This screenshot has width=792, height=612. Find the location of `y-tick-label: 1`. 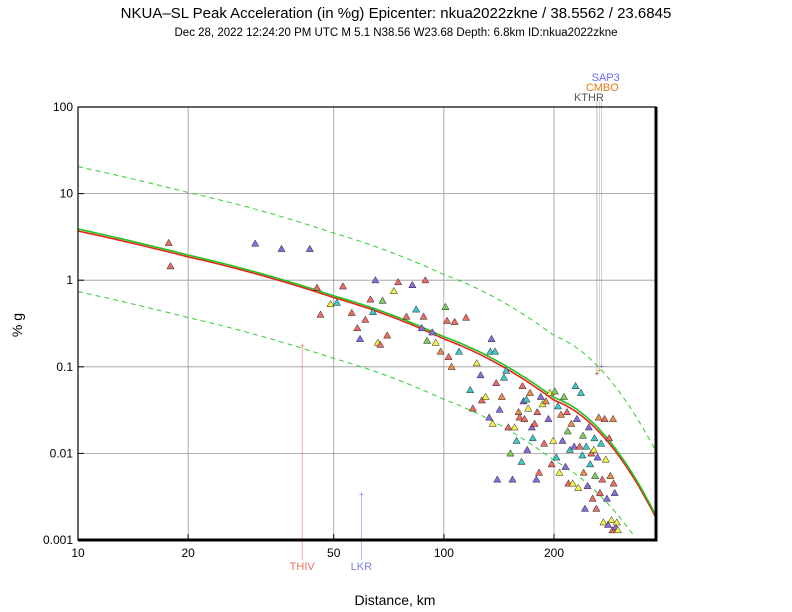

y-tick-label: 1 is located at coordinates (69, 280).